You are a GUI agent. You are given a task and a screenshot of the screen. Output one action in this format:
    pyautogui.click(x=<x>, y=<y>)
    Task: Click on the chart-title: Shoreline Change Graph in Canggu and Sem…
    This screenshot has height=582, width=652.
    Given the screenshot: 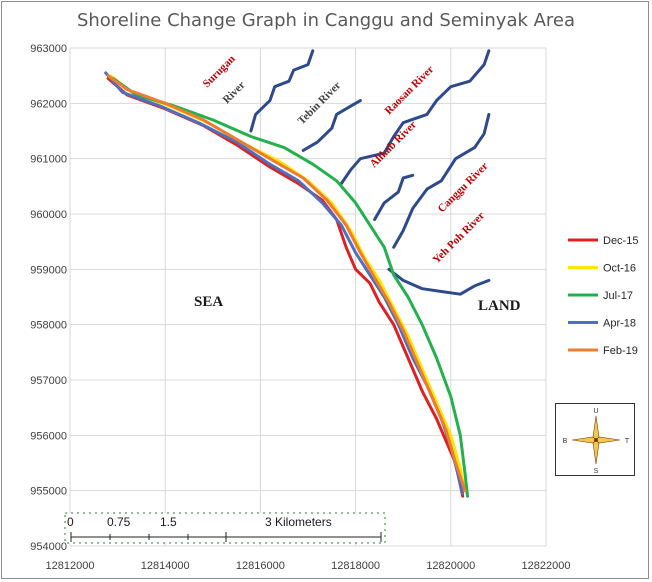 What is the action you would take?
    pyautogui.click(x=326, y=20)
    